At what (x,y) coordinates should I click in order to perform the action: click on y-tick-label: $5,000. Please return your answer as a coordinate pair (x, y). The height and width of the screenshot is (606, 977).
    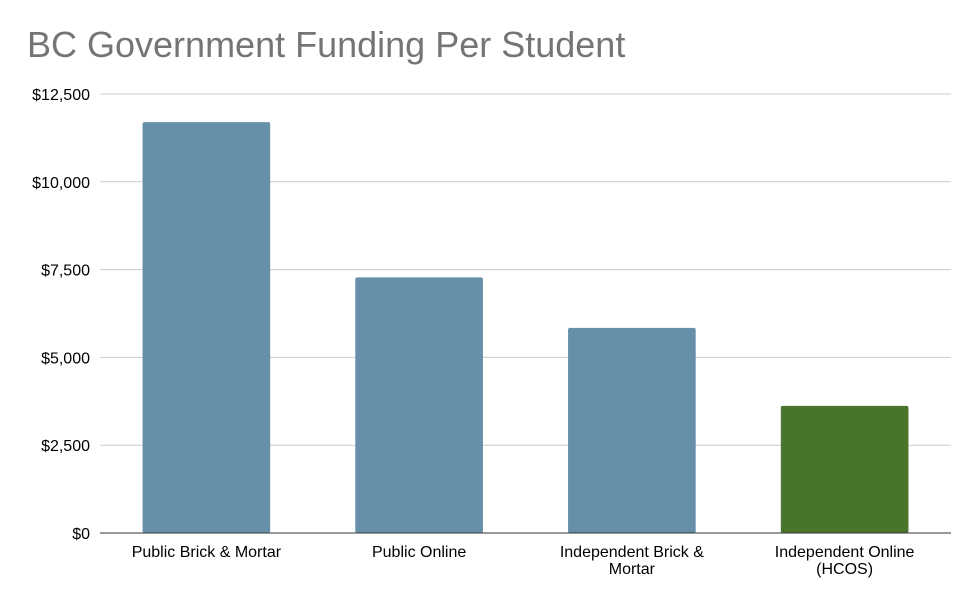
    Looking at the image, I should click on (65, 358).